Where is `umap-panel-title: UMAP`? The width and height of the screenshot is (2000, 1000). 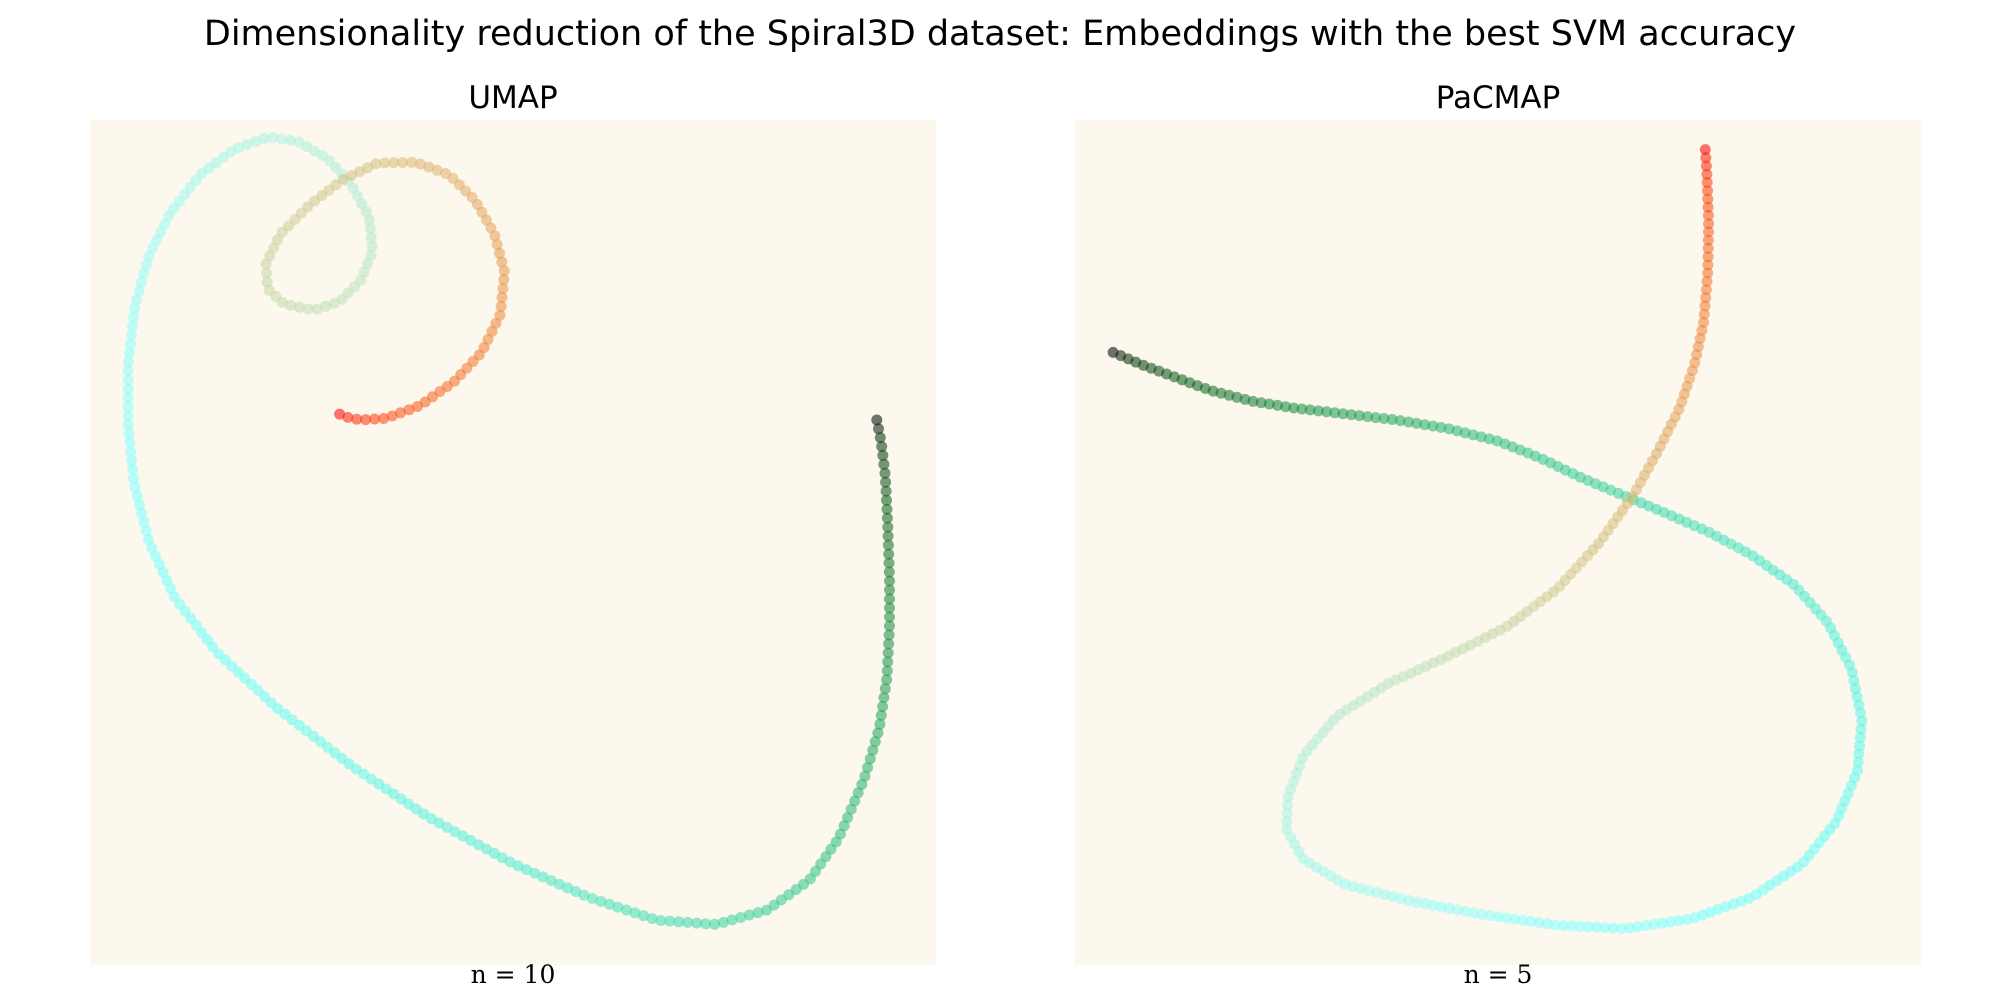 umap-panel-title: UMAP is located at coordinates (513, 98).